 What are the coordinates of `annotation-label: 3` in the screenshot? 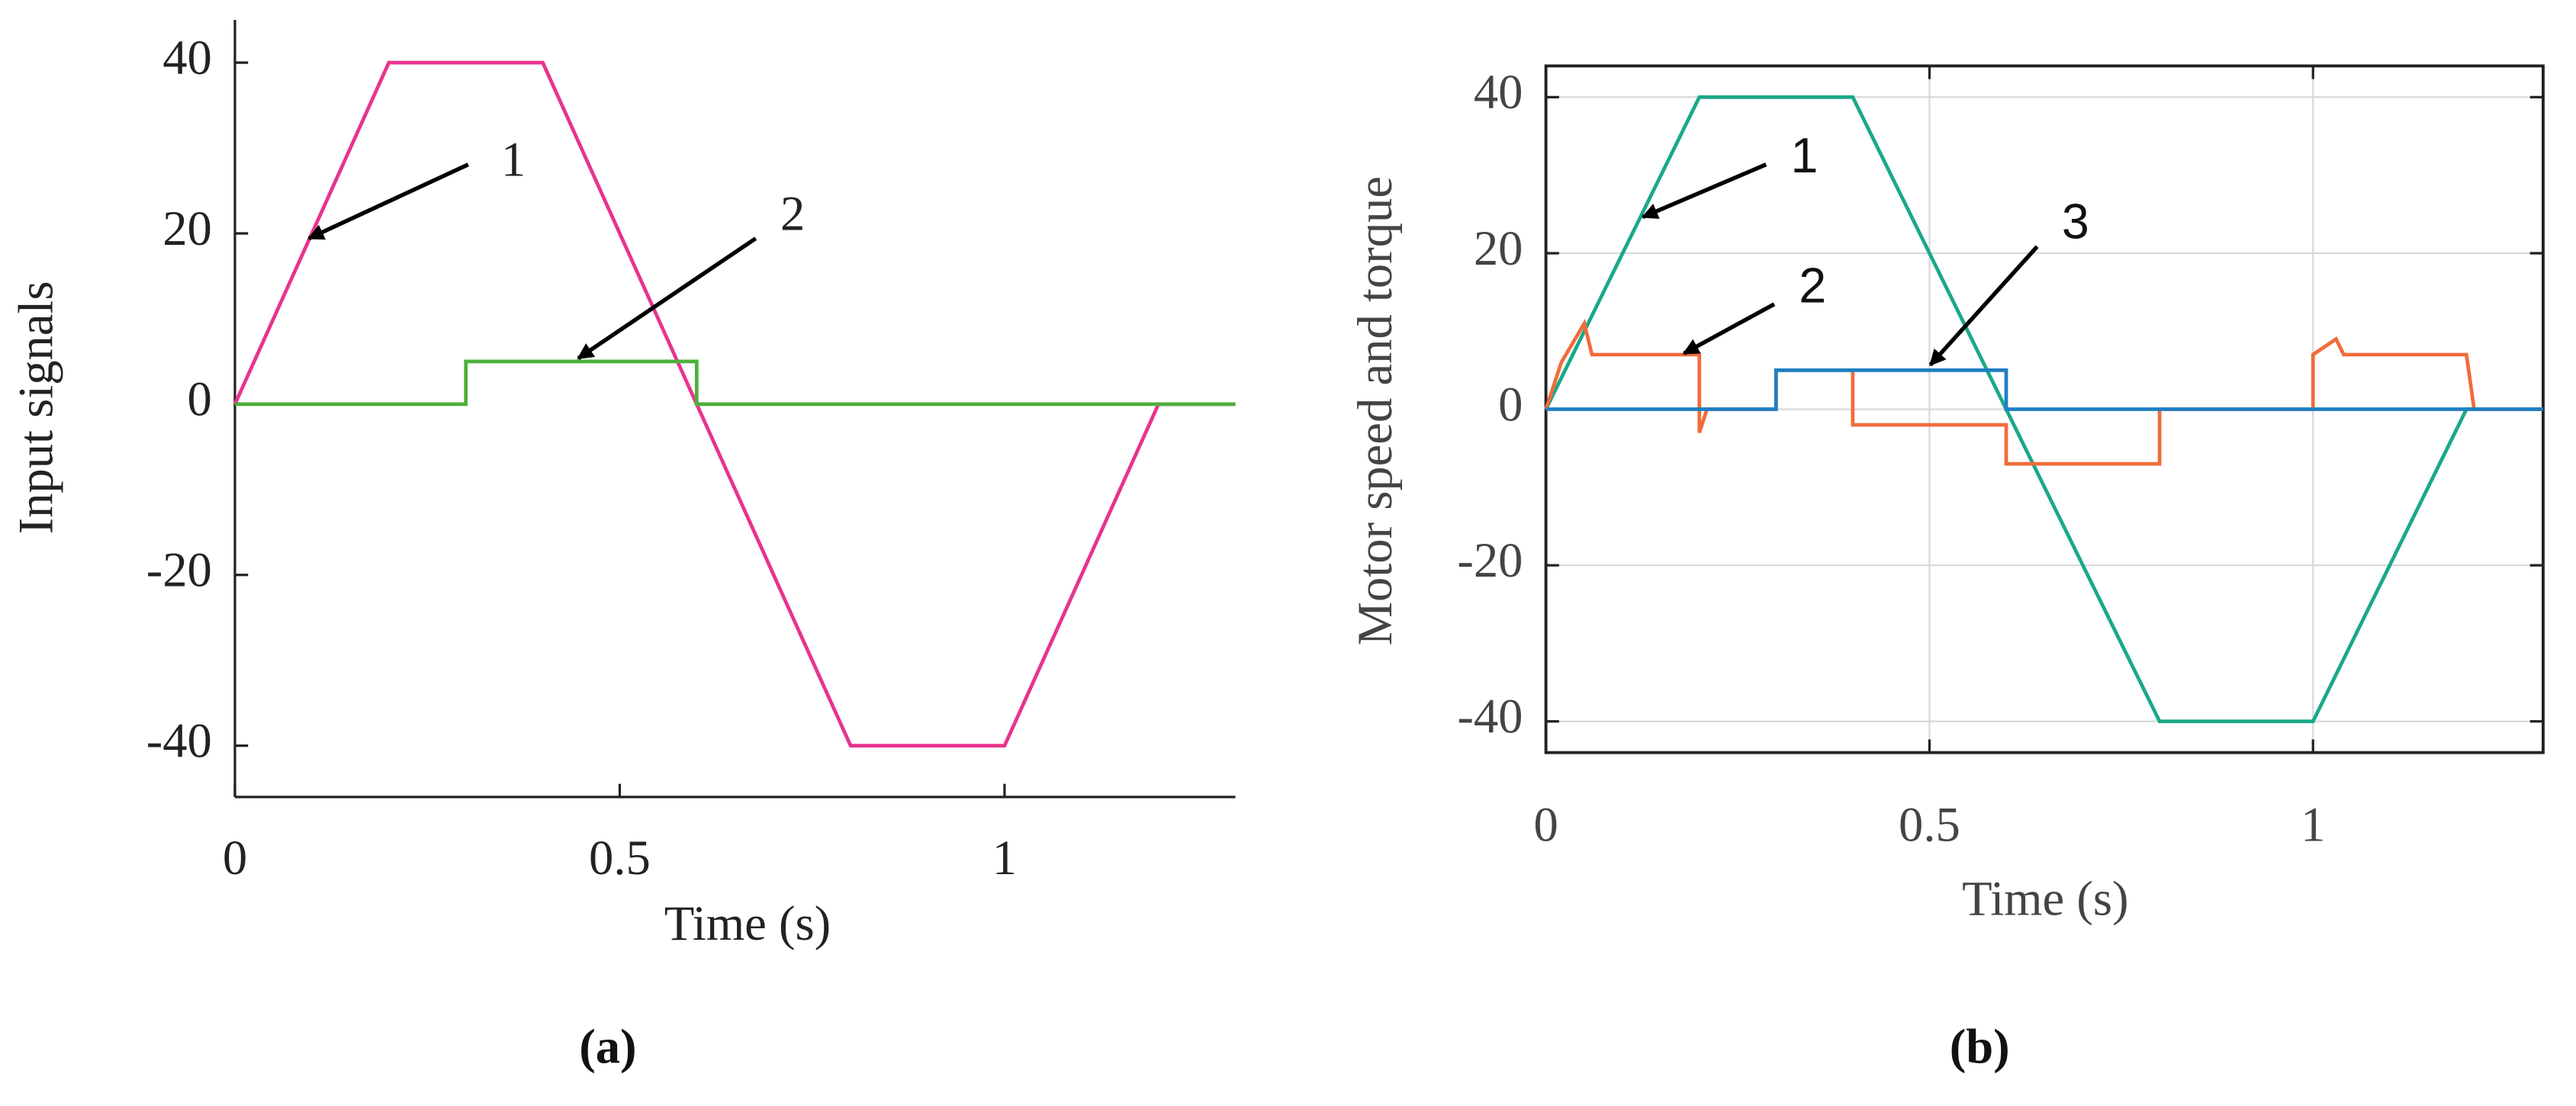 It's located at (2075, 222).